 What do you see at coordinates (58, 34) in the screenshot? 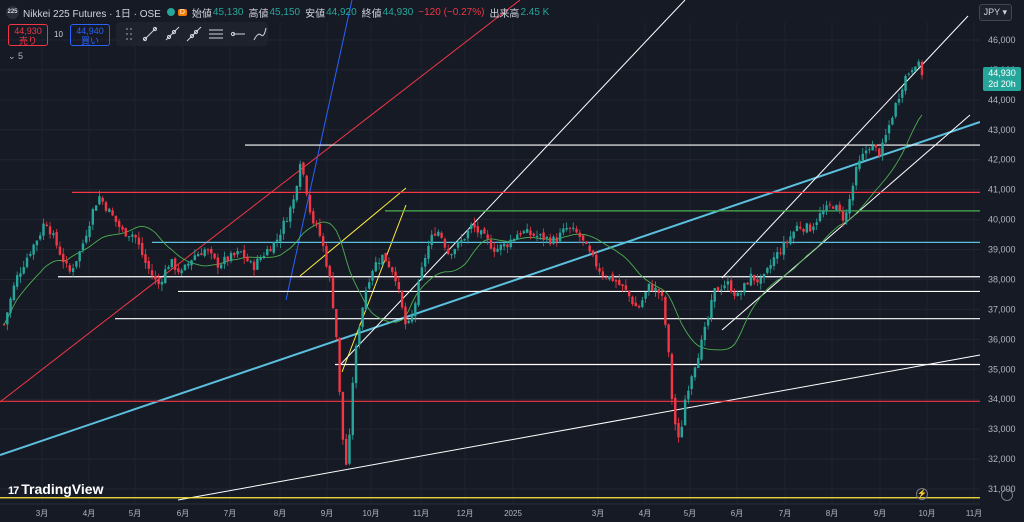
I see `order-quantity: 10` at bounding box center [58, 34].